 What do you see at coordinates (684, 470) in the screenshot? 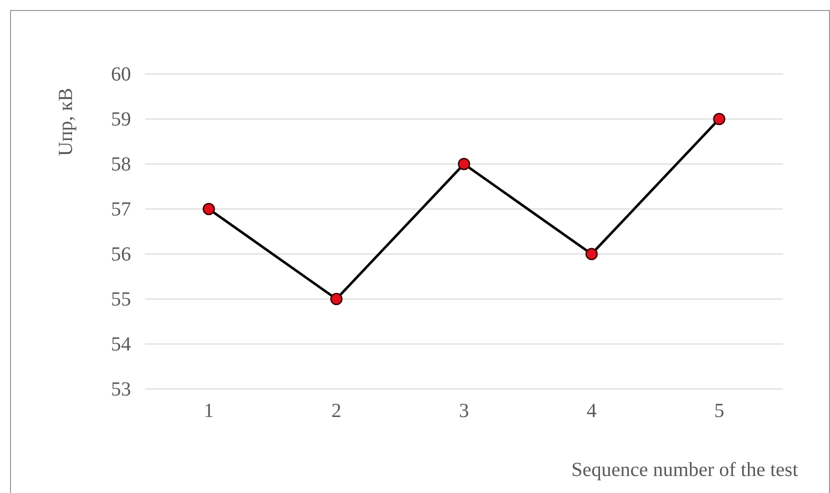
I see `x-axis-title: Sequence number of the test` at bounding box center [684, 470].